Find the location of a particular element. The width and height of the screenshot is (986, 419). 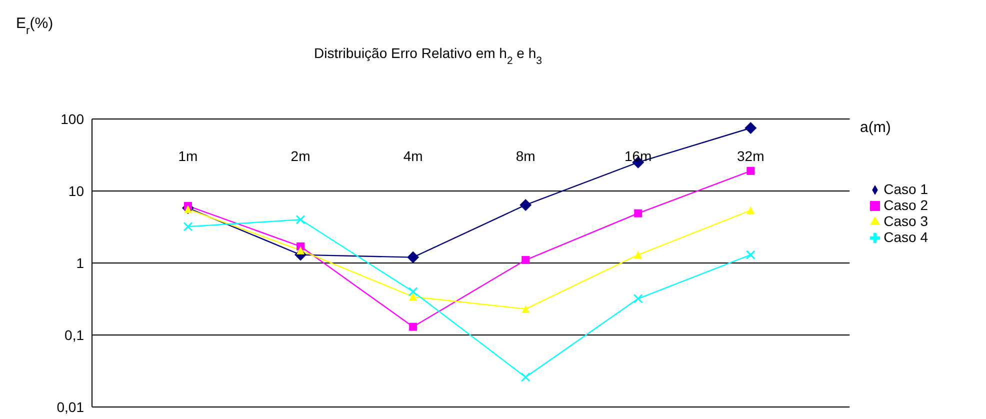

y-tick-label: 10 is located at coordinates (76, 190).